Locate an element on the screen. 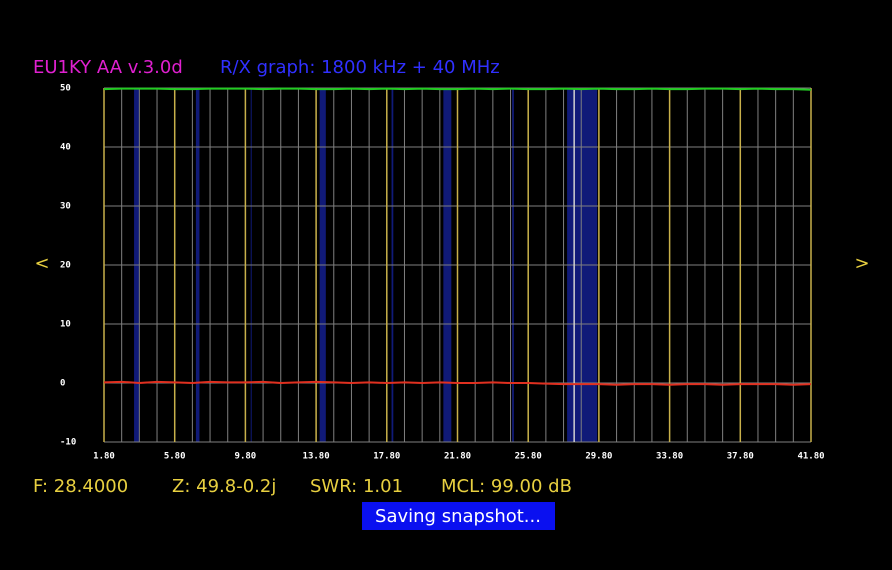 This screenshot has width=892, height=570. y-tick-label: 20 is located at coordinates (65, 266).